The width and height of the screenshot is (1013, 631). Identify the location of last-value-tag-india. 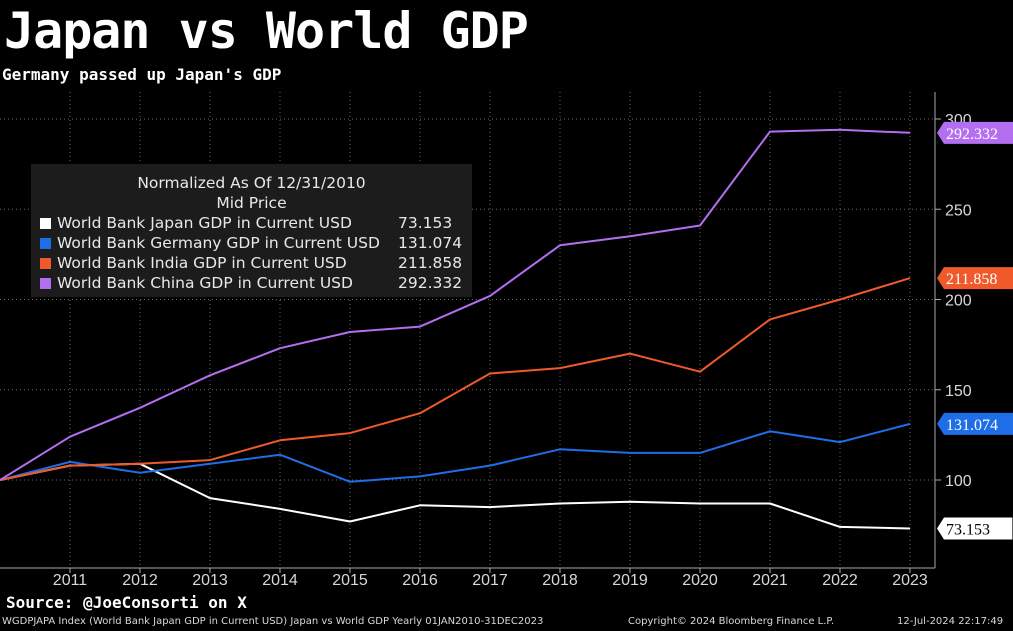
(975, 278).